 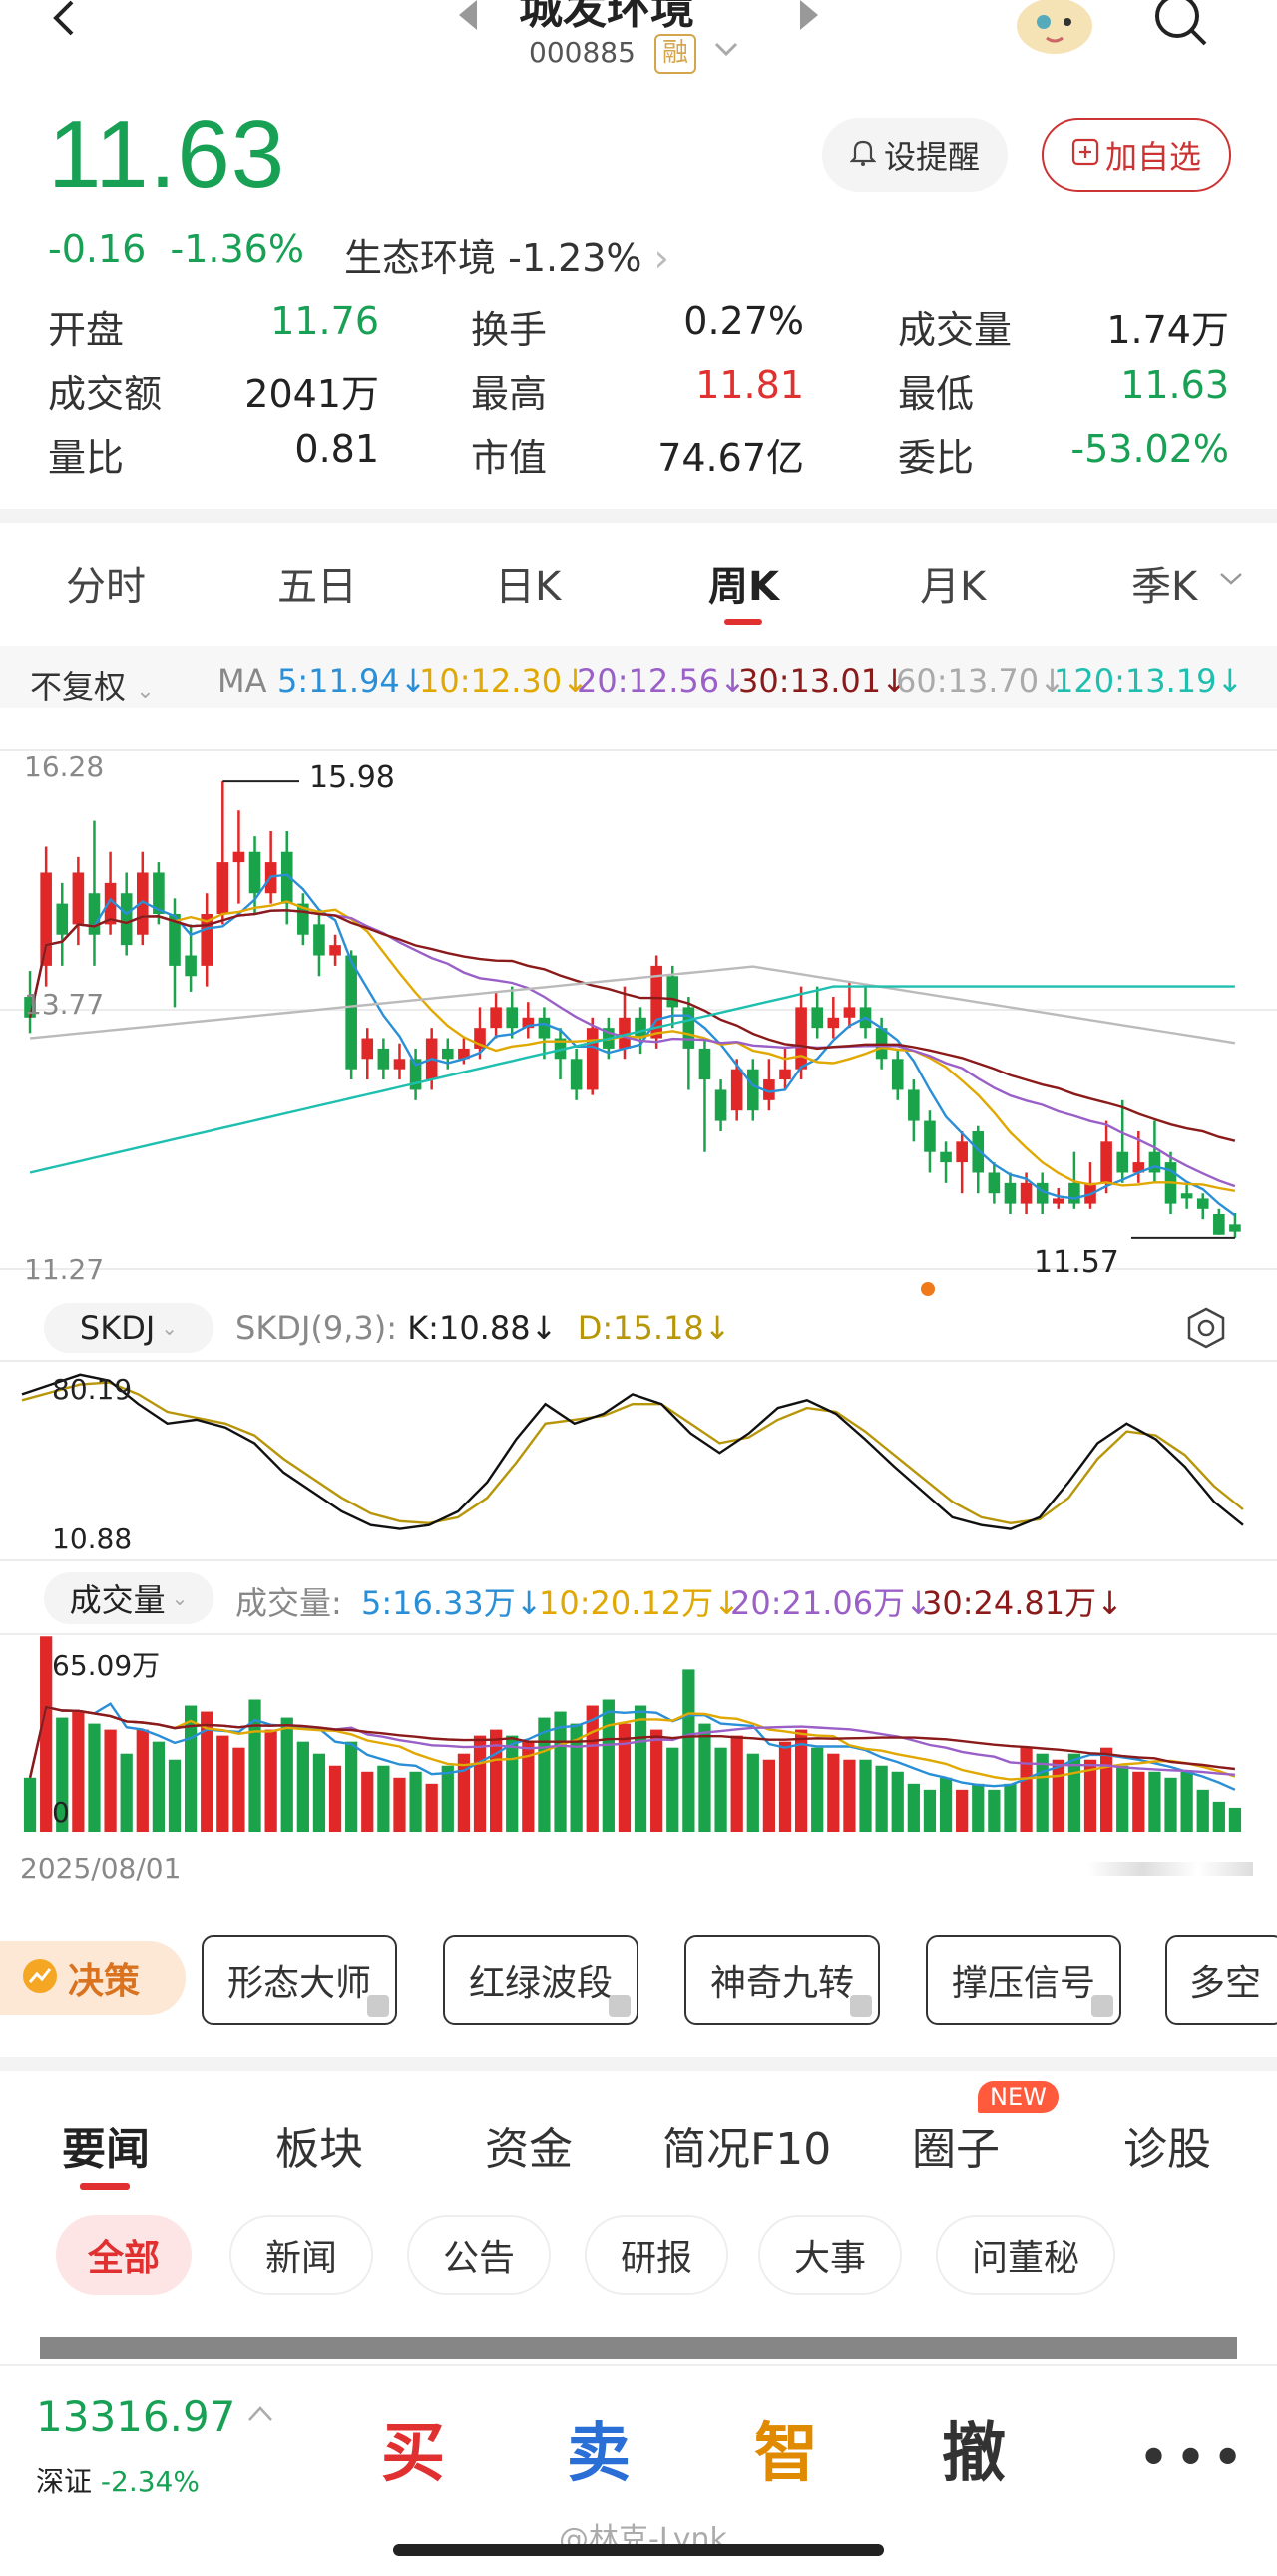 I want to click on reminder-label: 设提醒, so click(x=931, y=157).